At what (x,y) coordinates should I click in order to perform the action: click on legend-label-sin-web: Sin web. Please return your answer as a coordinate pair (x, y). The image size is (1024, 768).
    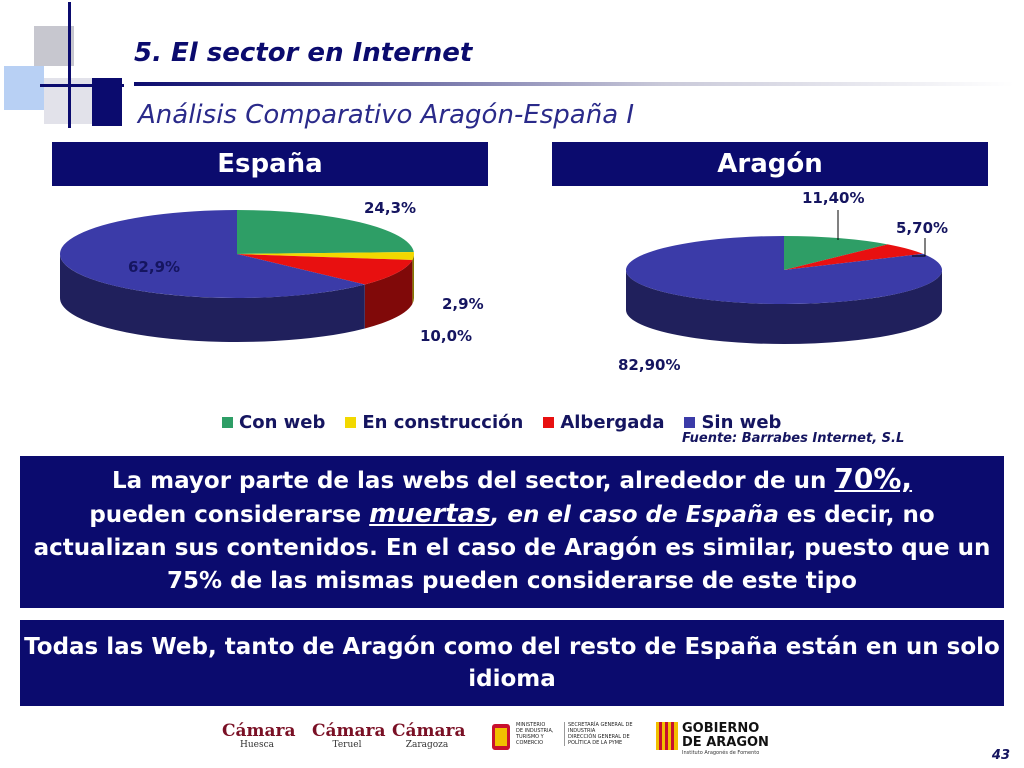
    Looking at the image, I should click on (741, 422).